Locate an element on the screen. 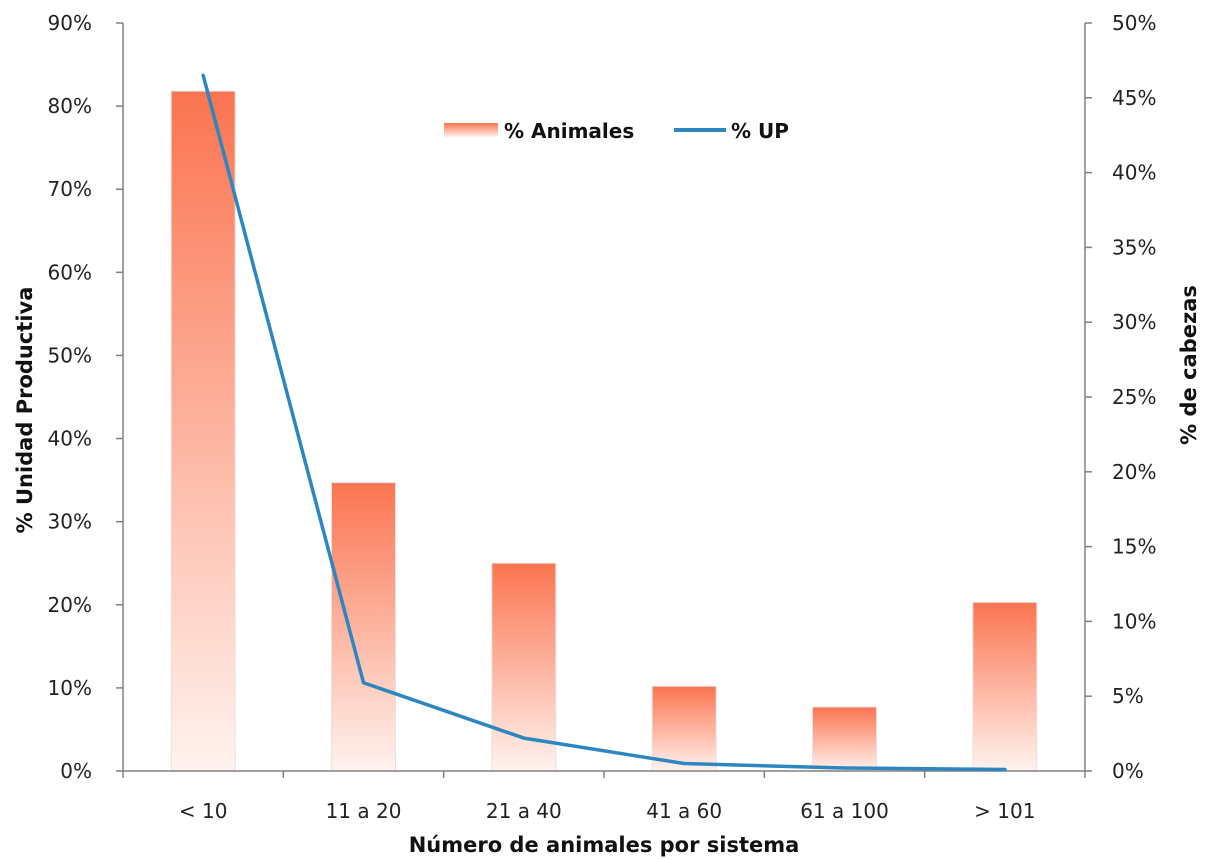 Image resolution: width=1211 pixels, height=859 pixels. y-tick-label: 30% is located at coordinates (70, 522).